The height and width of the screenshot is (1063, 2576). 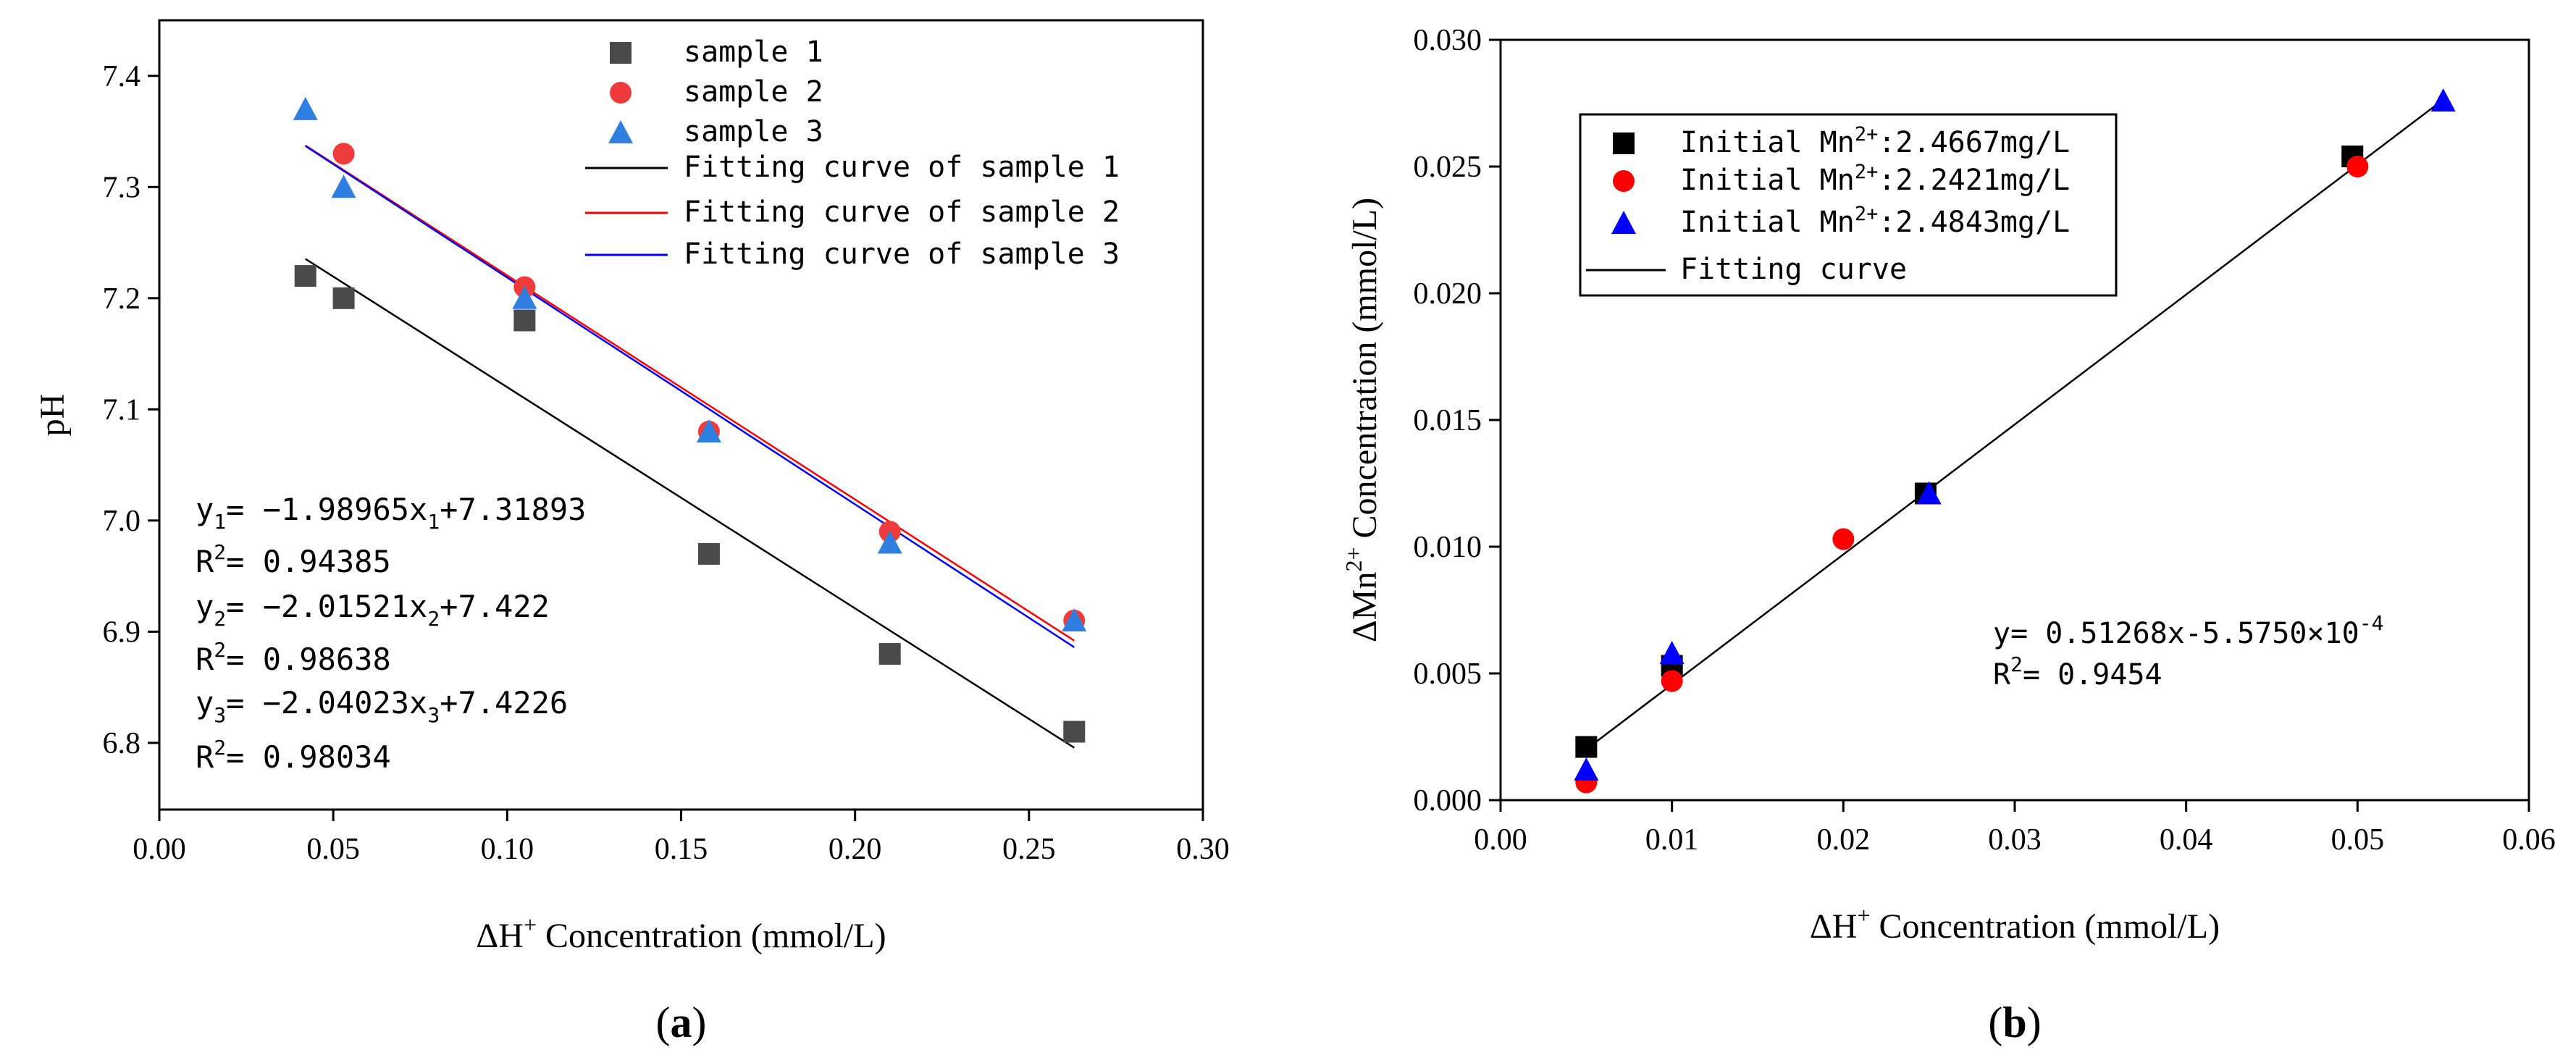 What do you see at coordinates (1448, 294) in the screenshot?
I see `y-tick-label: 0.020` at bounding box center [1448, 294].